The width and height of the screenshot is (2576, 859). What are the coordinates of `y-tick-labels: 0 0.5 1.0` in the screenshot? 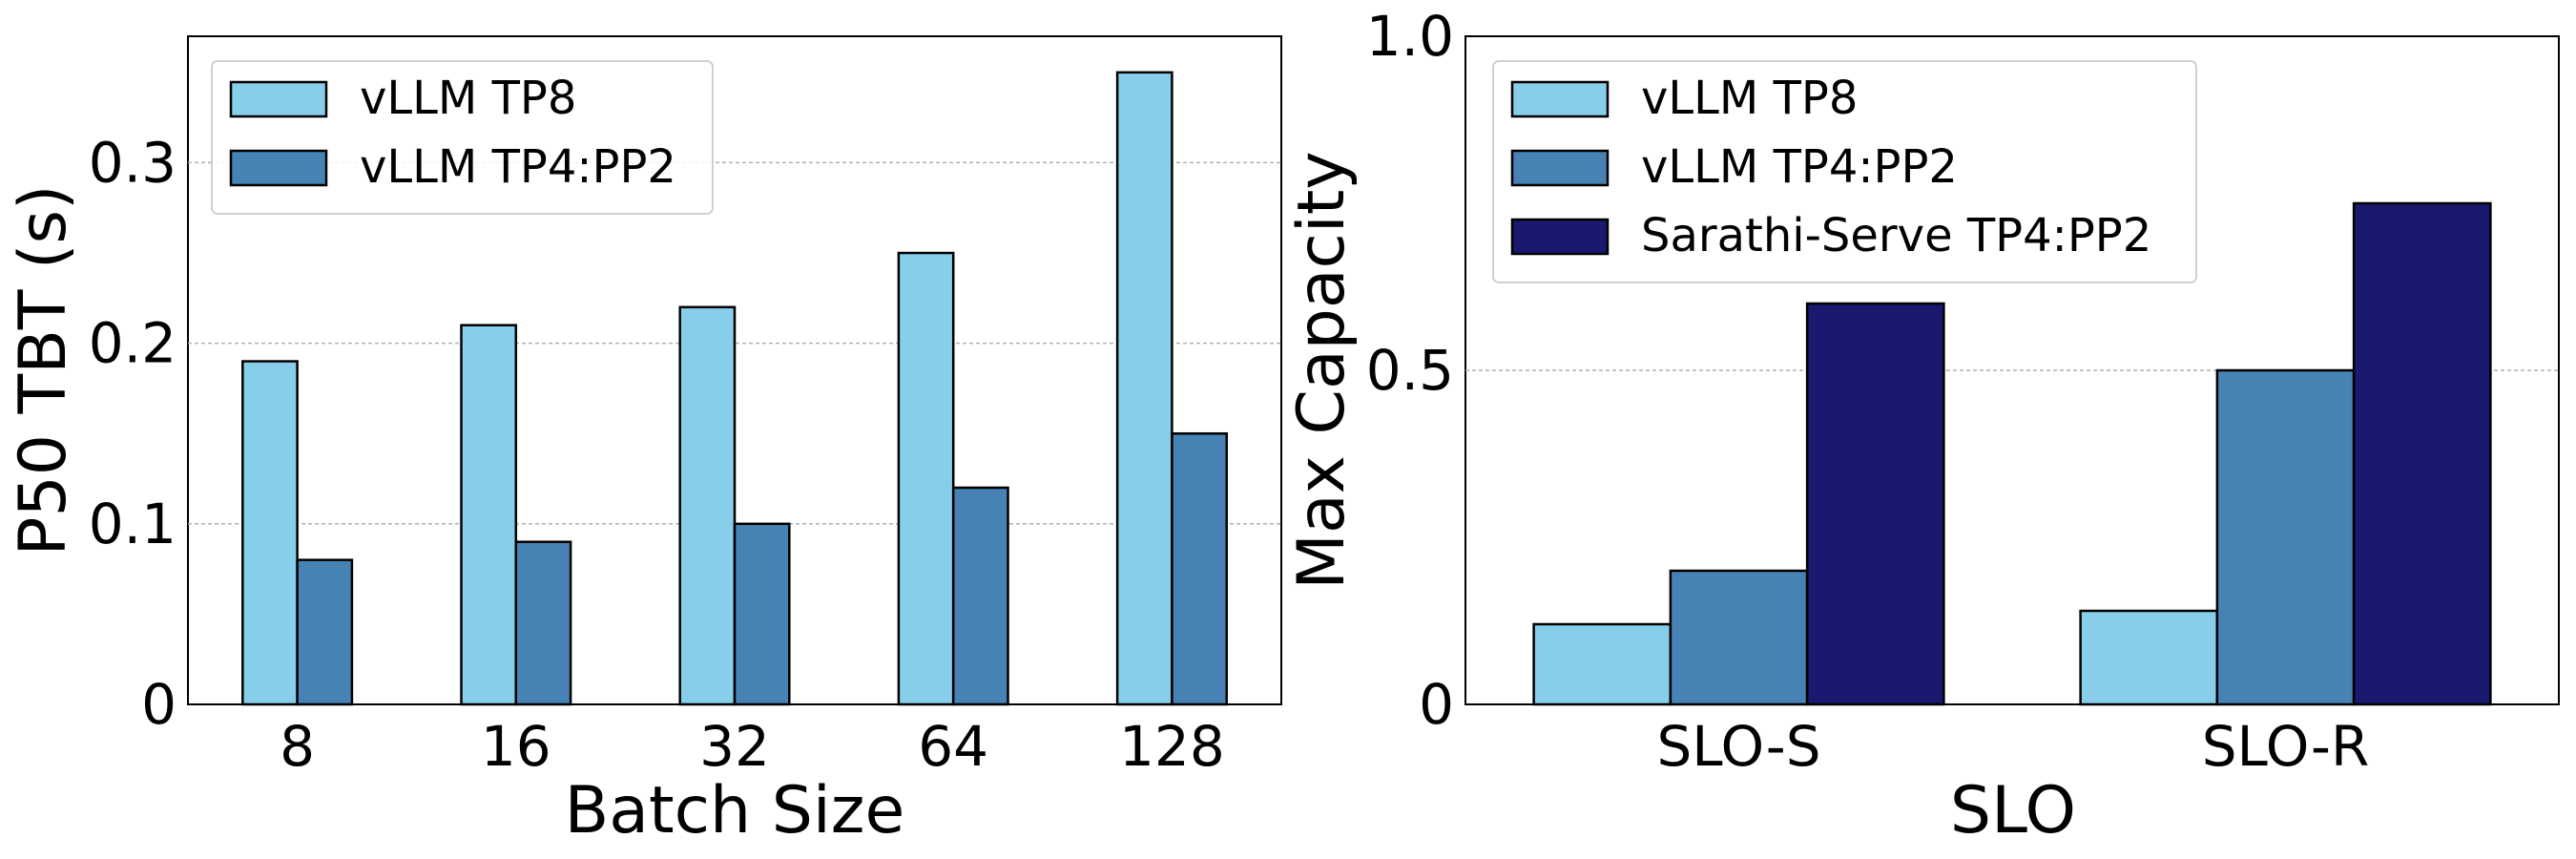 It's located at (1410, 370).